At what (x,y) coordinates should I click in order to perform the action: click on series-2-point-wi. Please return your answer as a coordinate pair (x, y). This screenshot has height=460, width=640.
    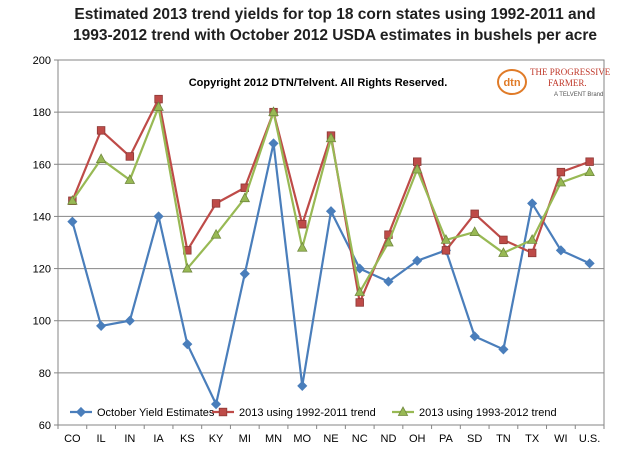
    Looking at the image, I should click on (561, 172).